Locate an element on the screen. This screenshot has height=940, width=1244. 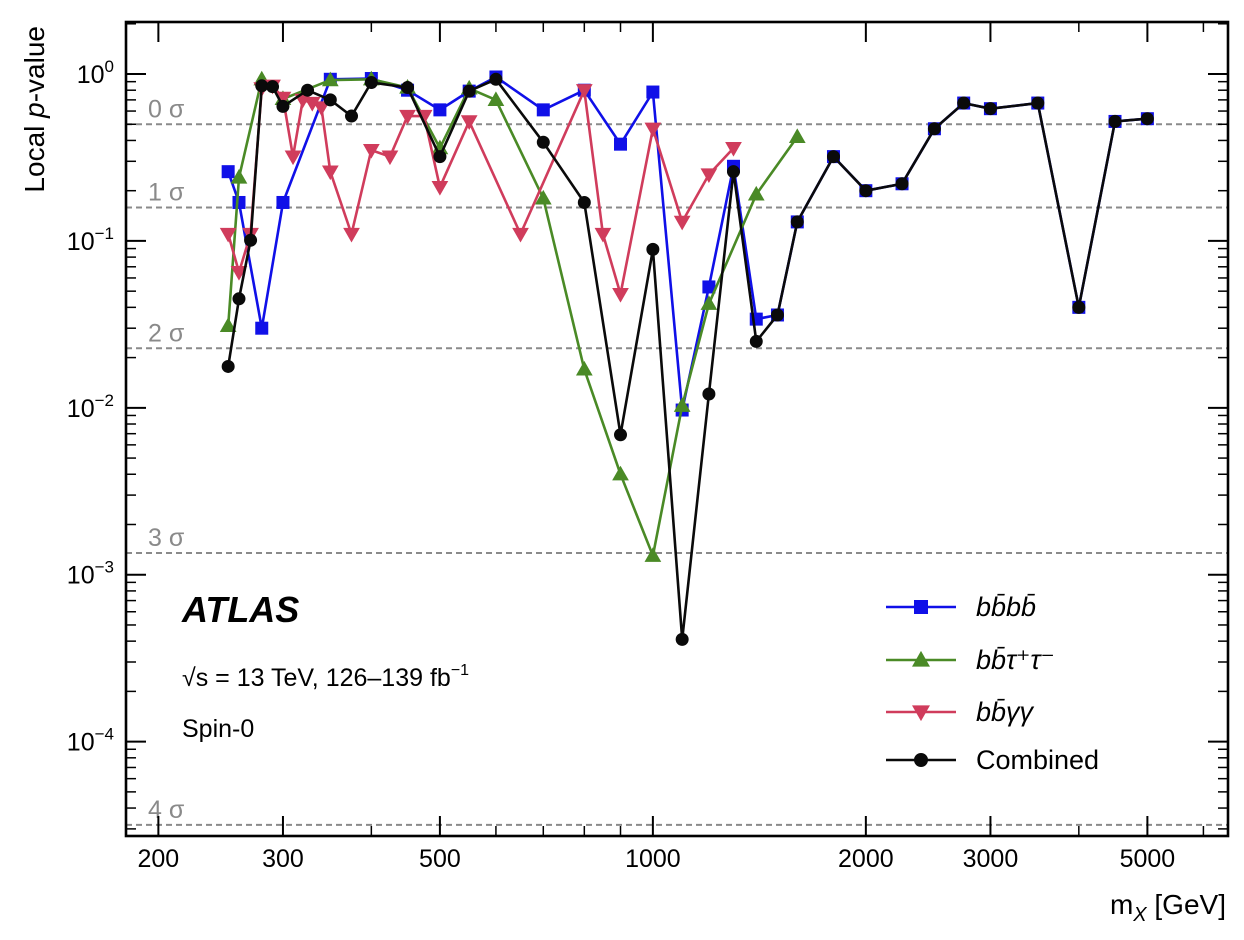
y-tick-label: 10⁻⁴ is located at coordinates (90, 741).